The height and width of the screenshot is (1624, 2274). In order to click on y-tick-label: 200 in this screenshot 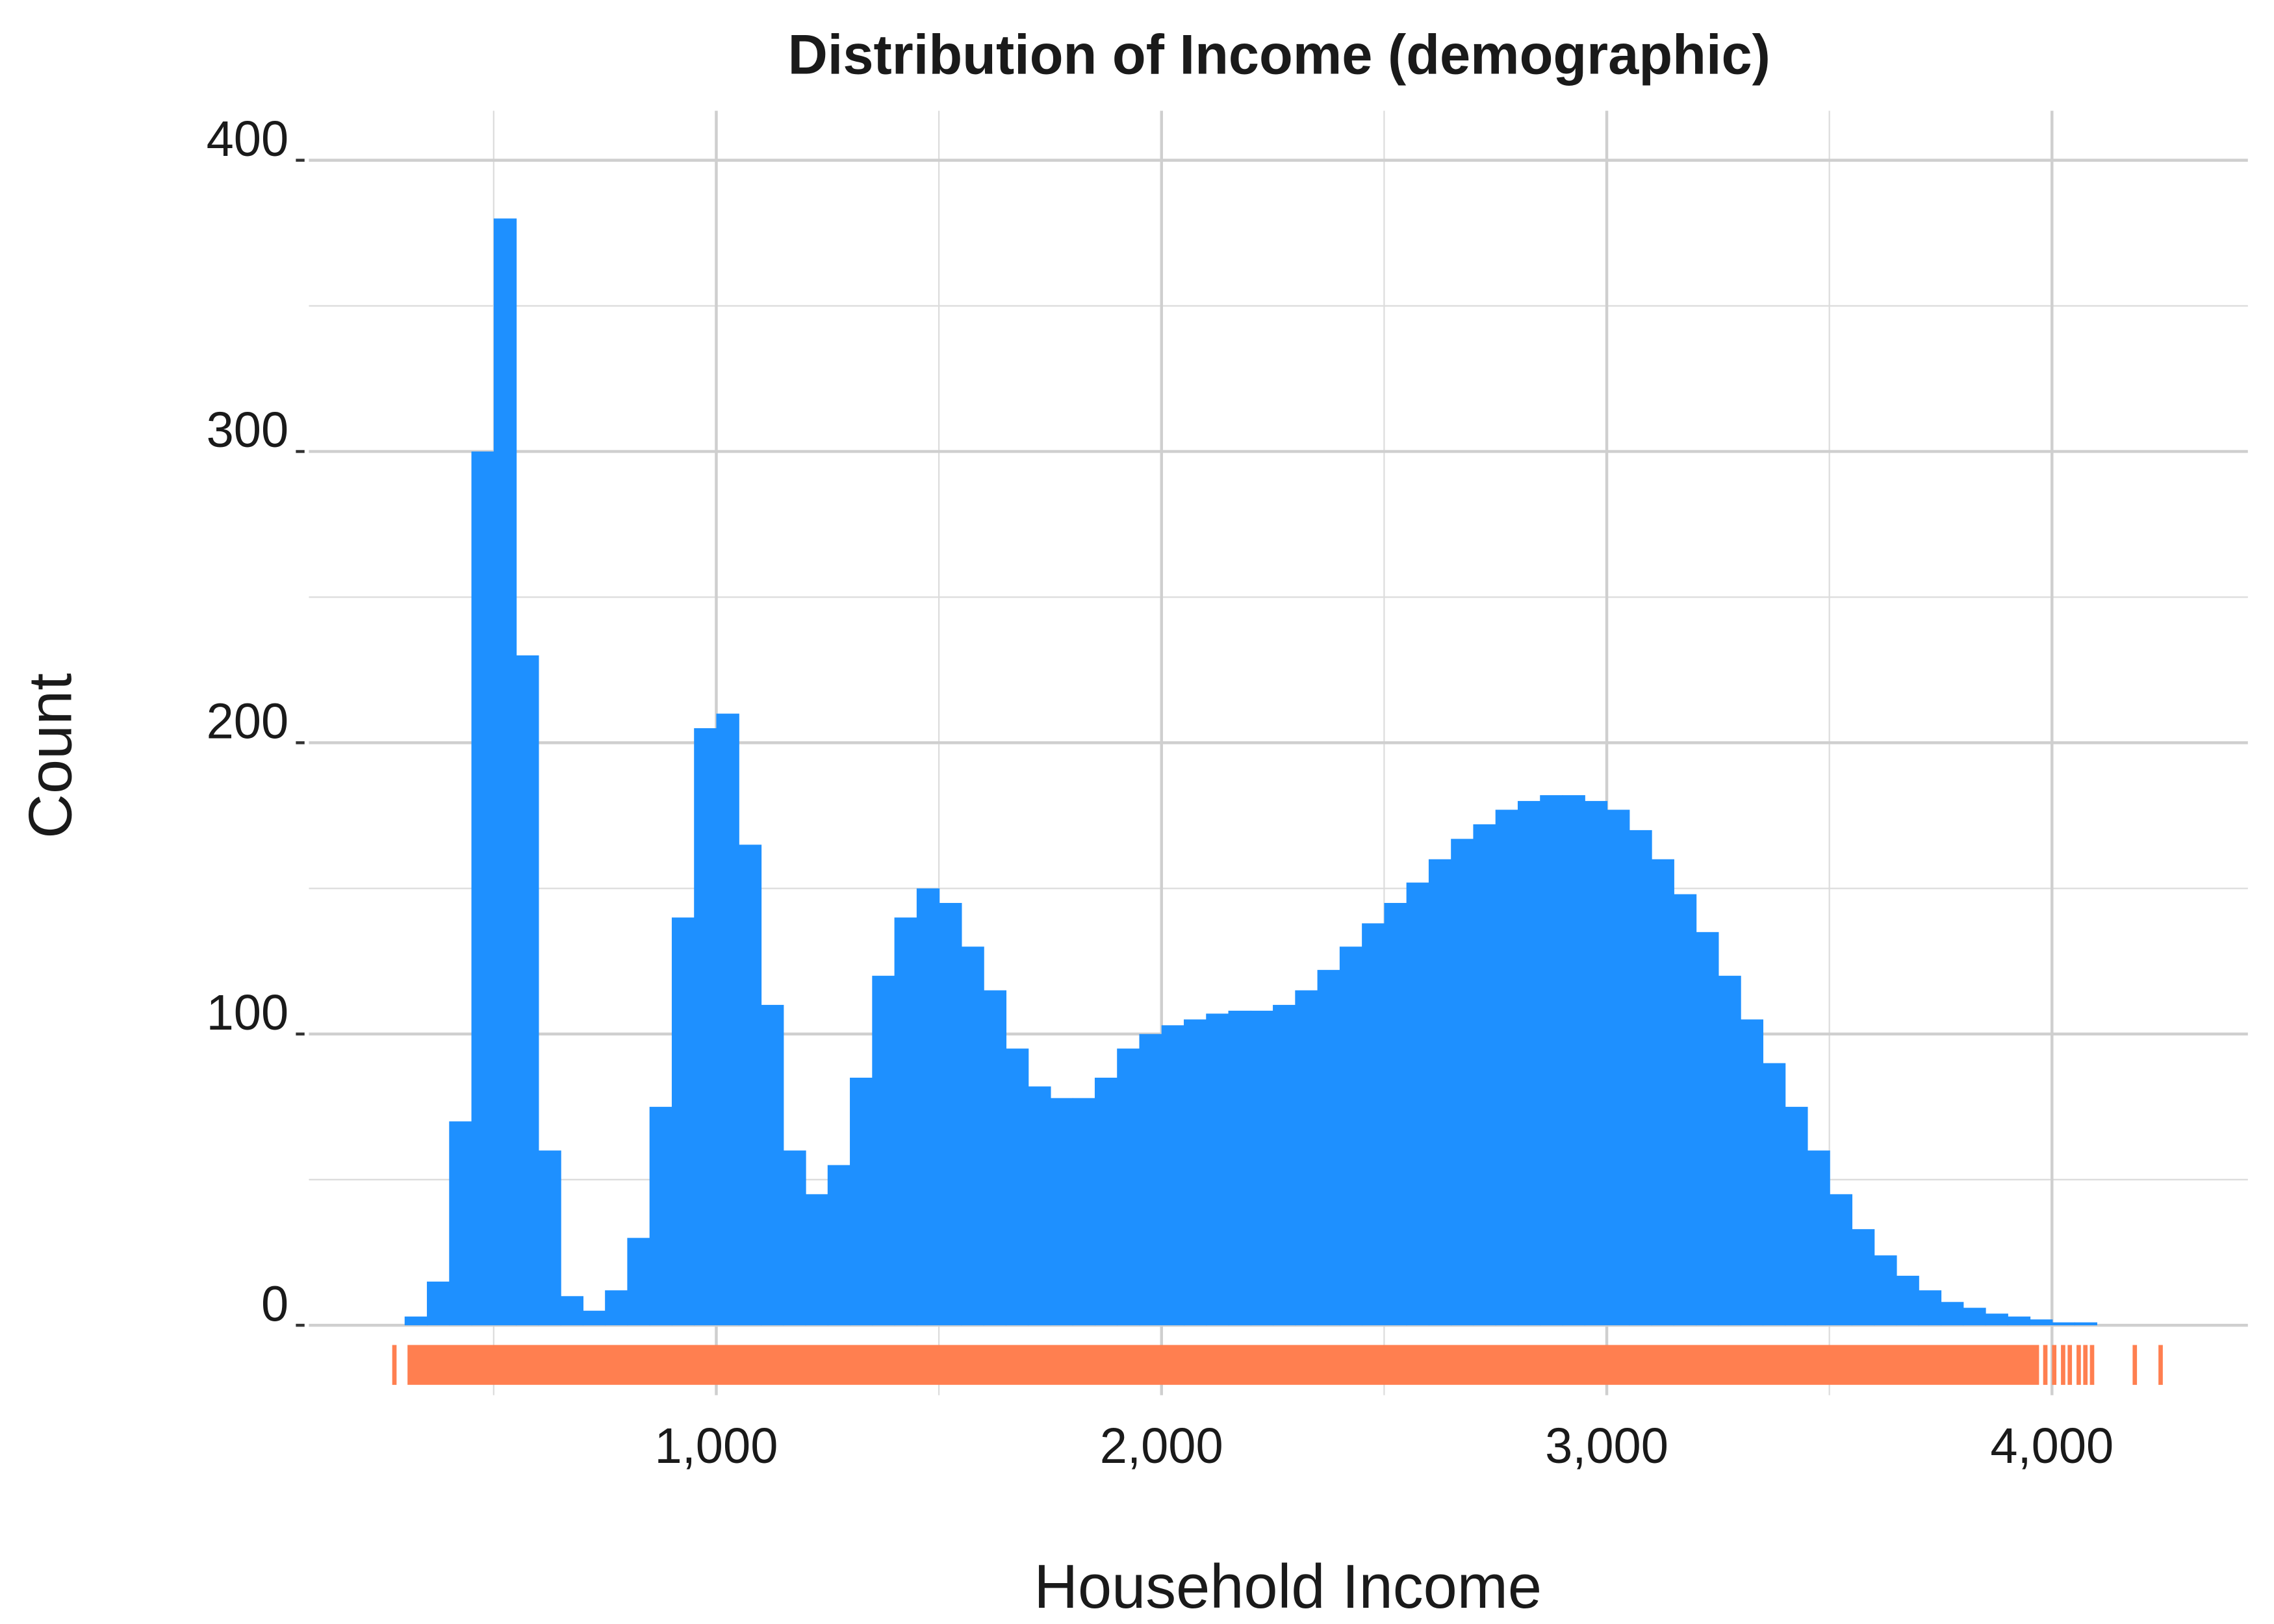, I will do `click(248, 722)`.